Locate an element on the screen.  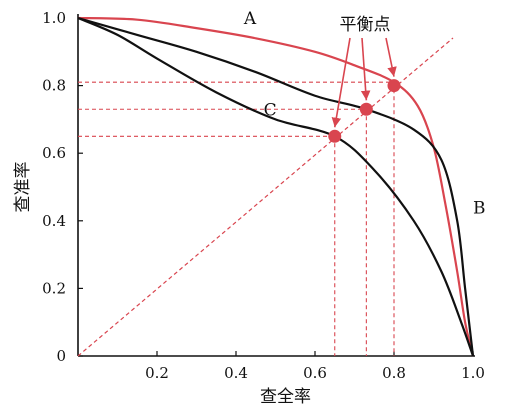
x-tick-label-2: 0.6 is located at coordinates (315, 373).